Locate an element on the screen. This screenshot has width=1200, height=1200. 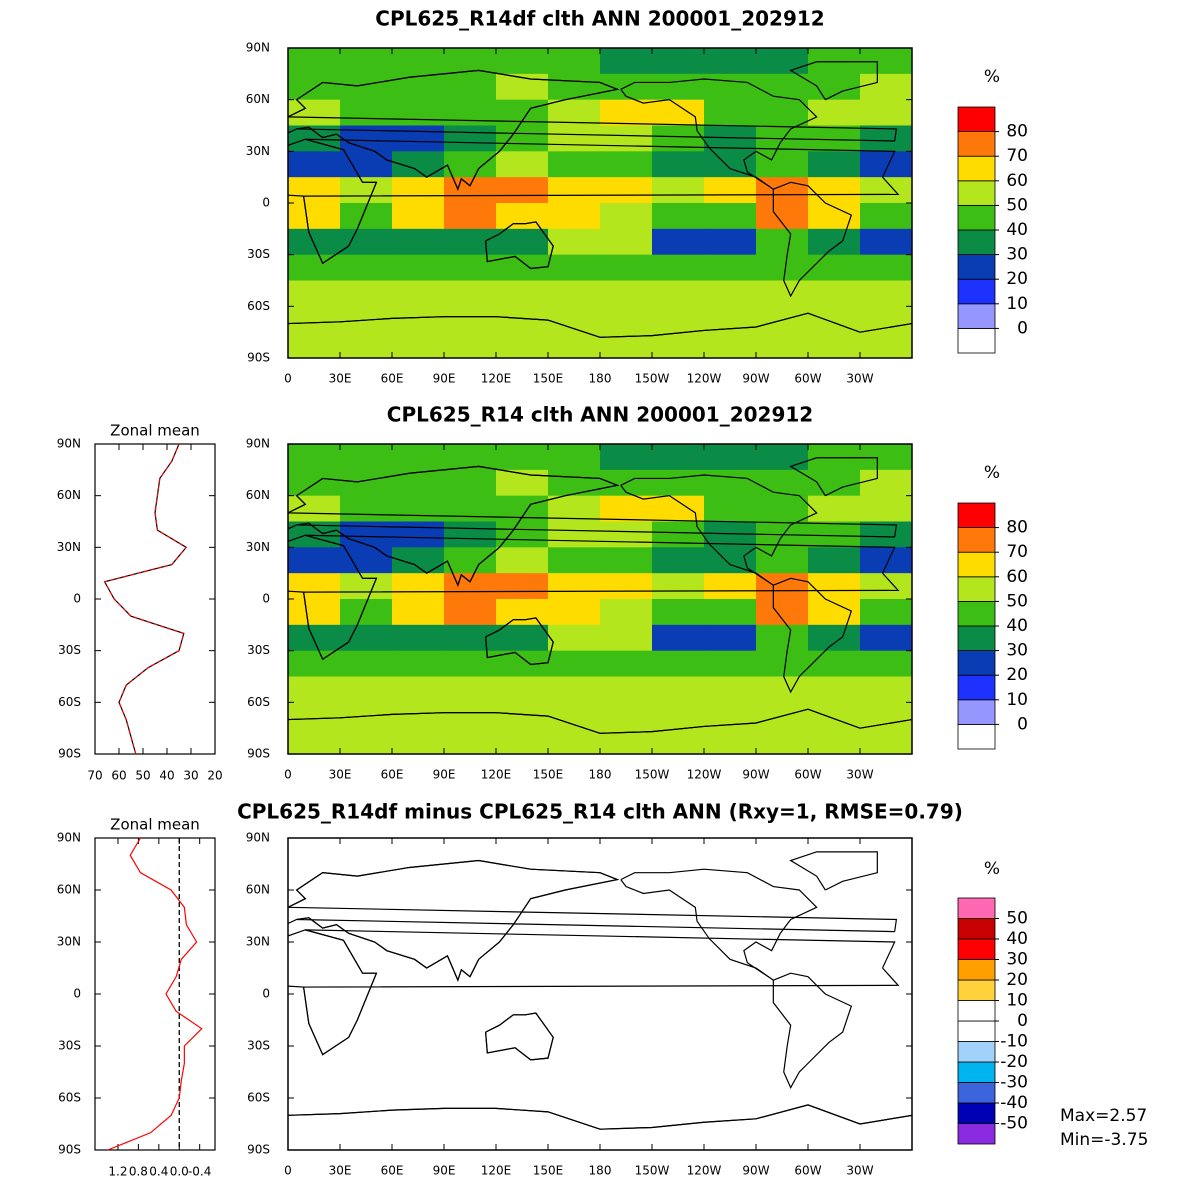
x-tick-label: 90E is located at coordinates (444, 379).